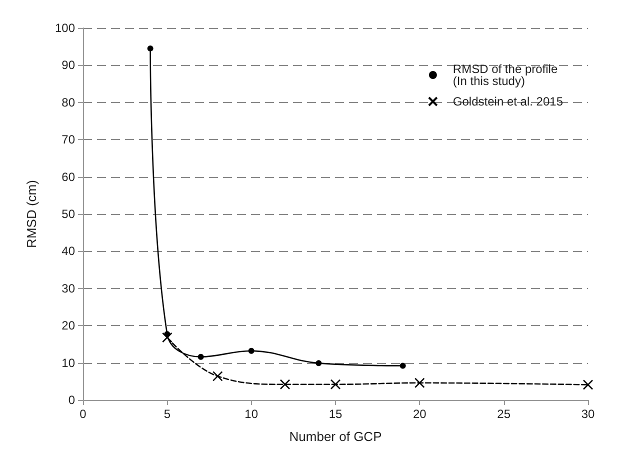 This screenshot has width=617, height=468. I want to click on y-tick-label: 30, so click(69, 288).